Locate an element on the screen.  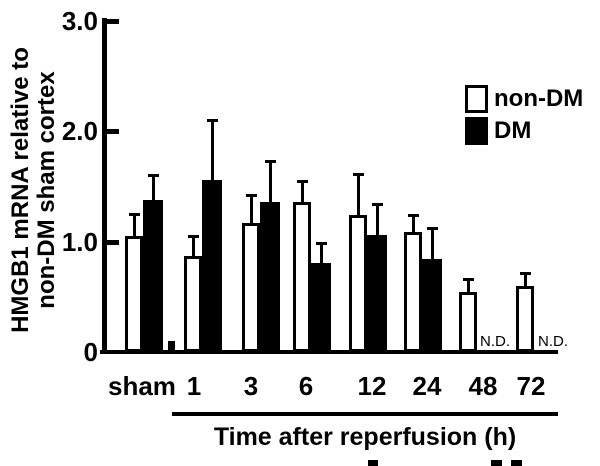
dm-swatch-icon is located at coordinates (476, 131).